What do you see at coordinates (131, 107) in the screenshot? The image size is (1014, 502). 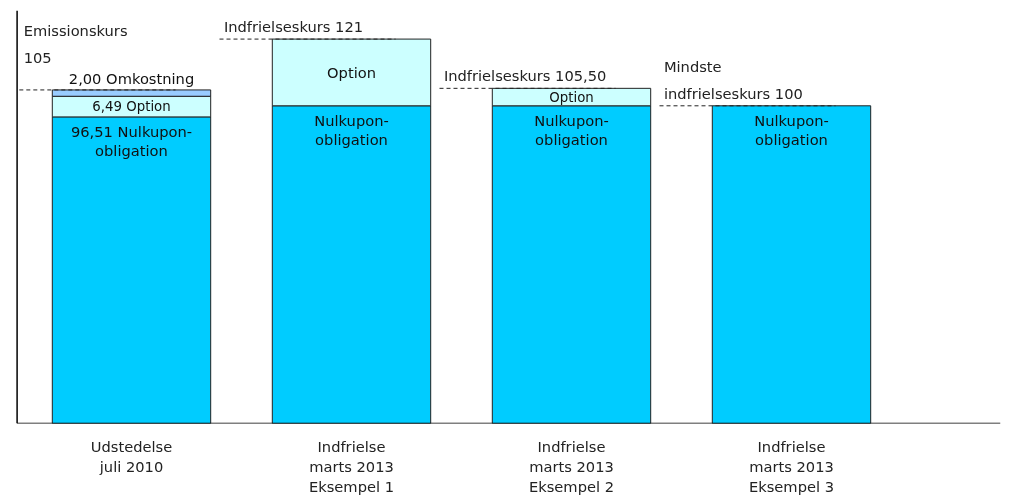 I see `data-label: 6,49 Option` at bounding box center [131, 107].